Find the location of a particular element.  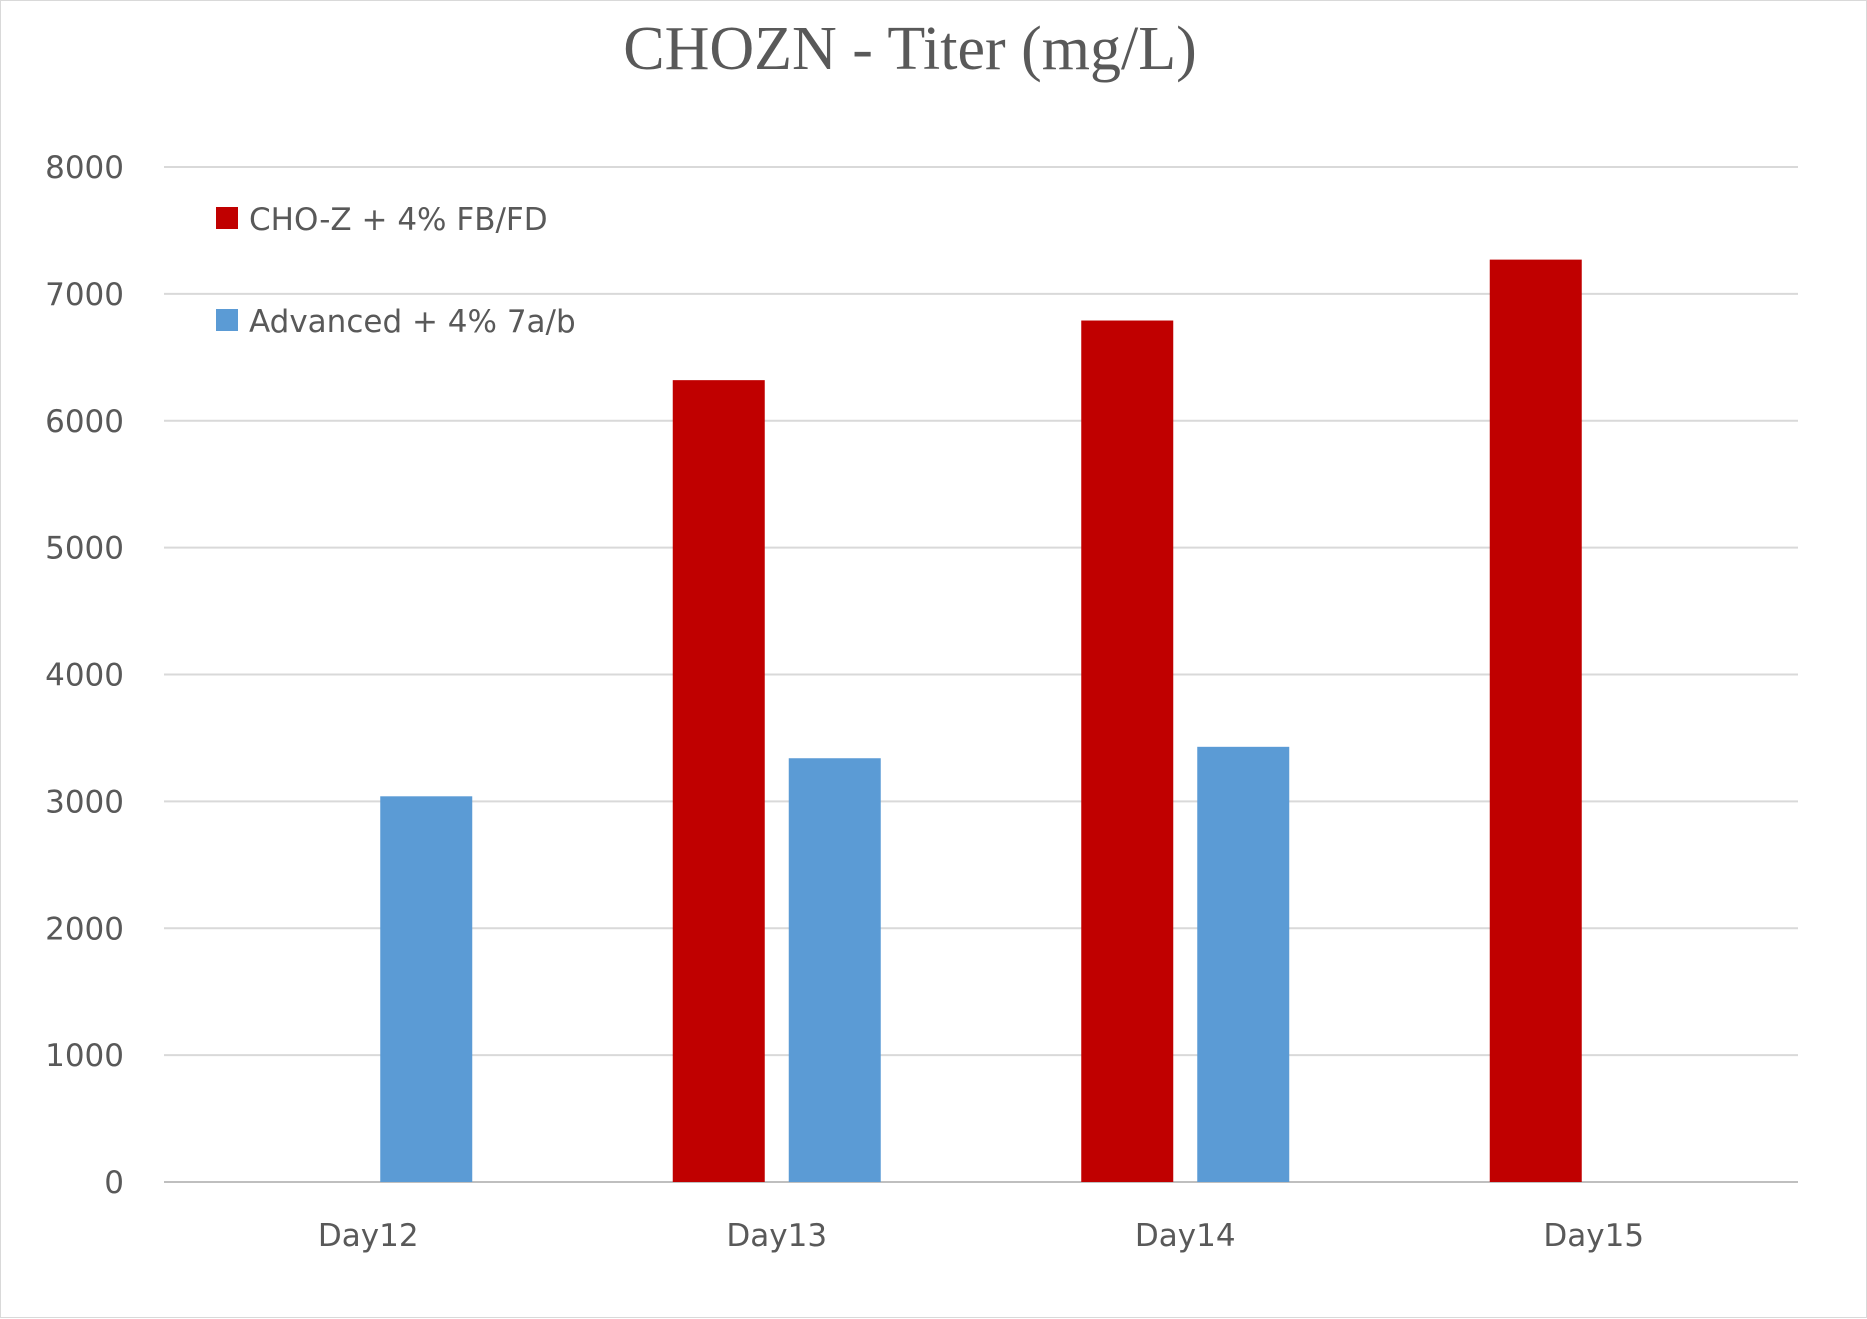

x-tick-label: Day12 is located at coordinates (368, 1236).